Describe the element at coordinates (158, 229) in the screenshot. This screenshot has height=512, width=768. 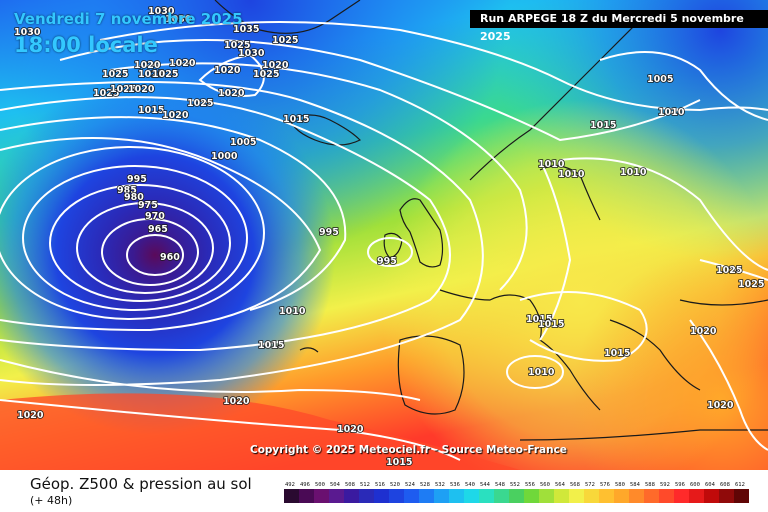
I see `pressure-label: 965` at that location.